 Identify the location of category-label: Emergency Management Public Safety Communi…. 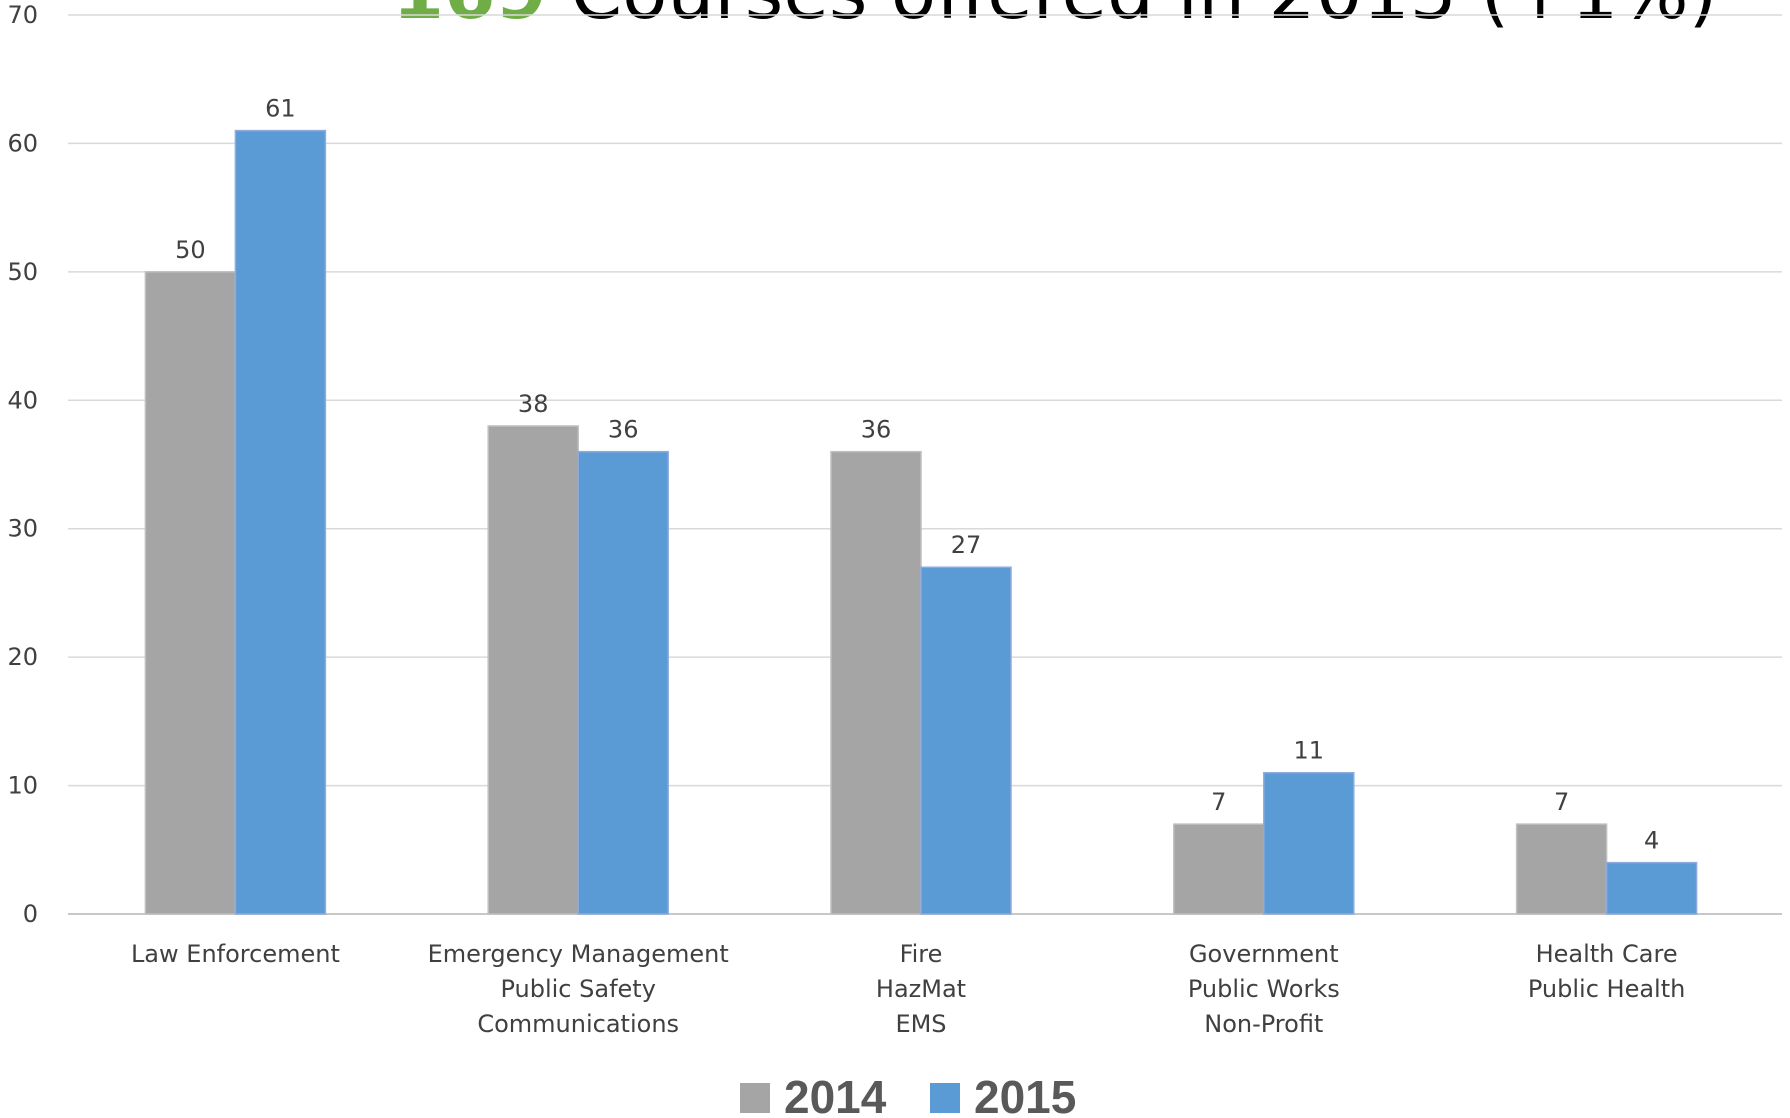
(578, 989).